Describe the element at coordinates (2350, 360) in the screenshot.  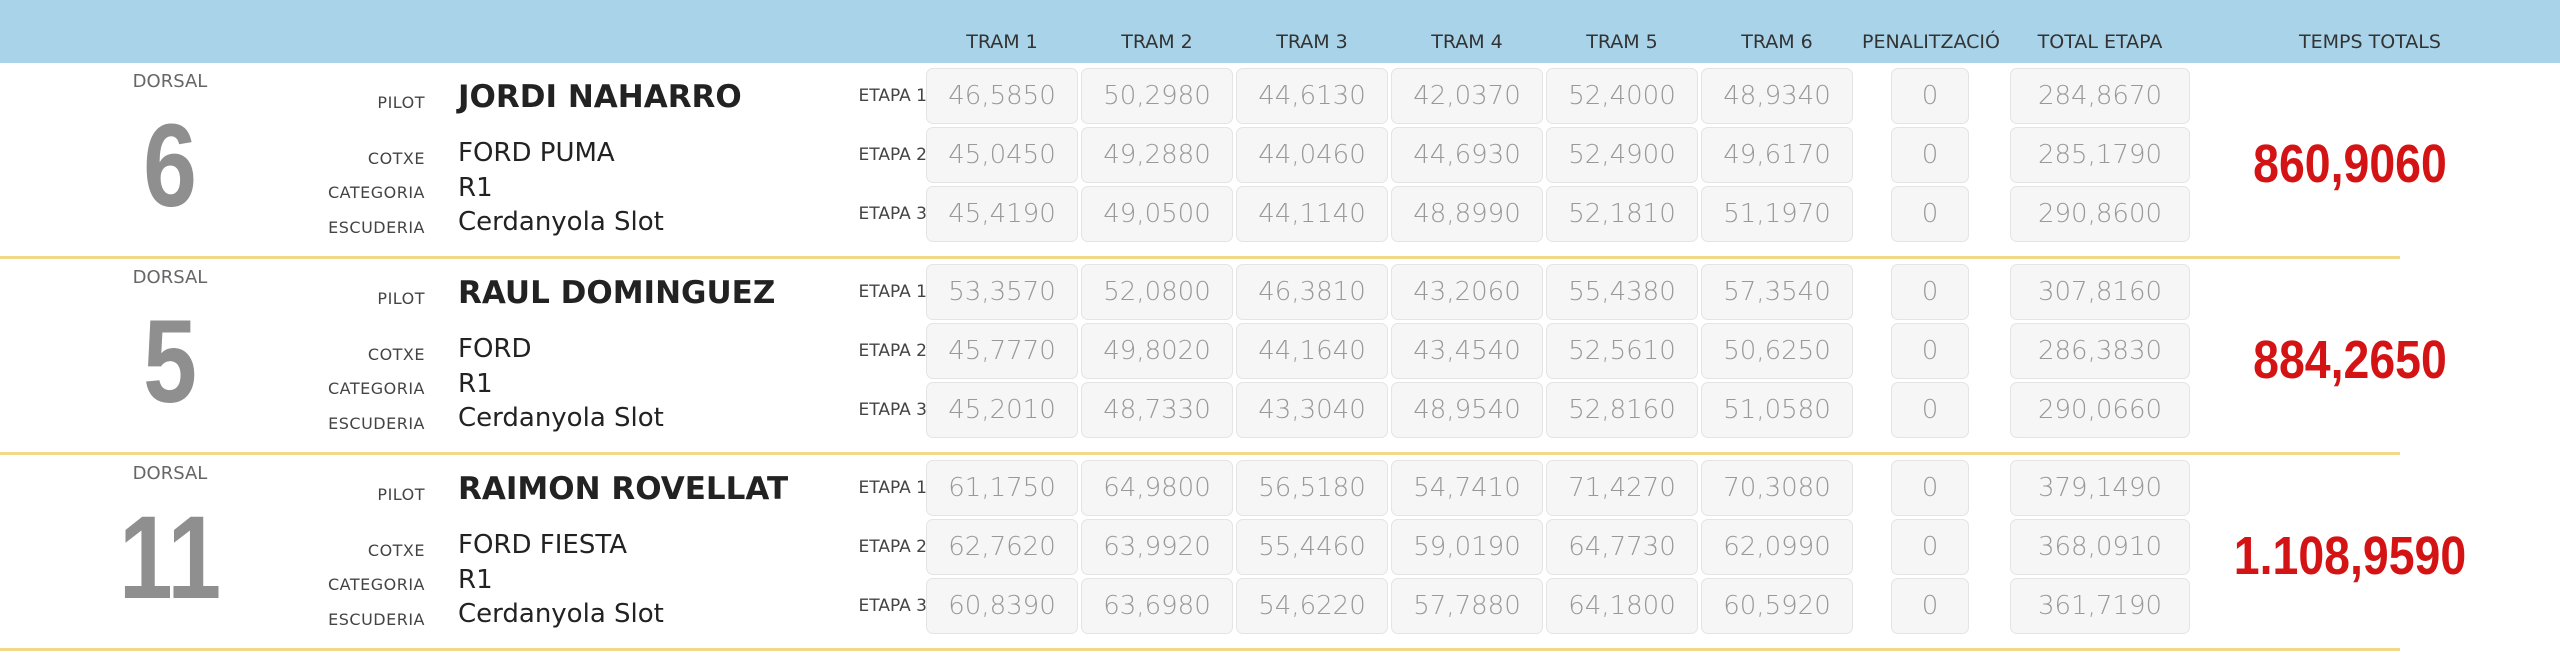
I see `temps-total: 884,2650` at that location.